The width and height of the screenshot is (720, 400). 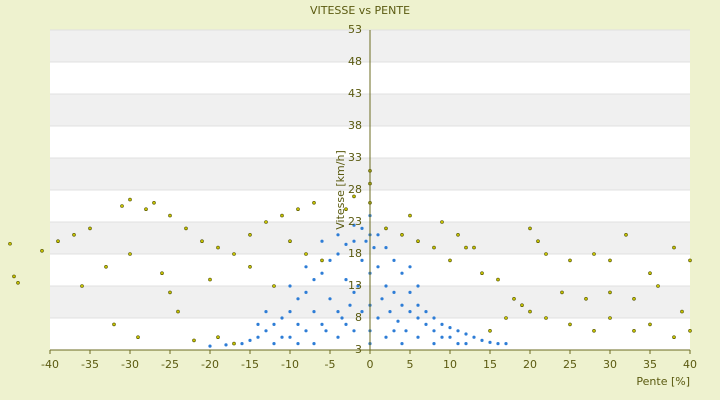 What do you see at coordinates (570, 364) in the screenshot?
I see `x-tick-label: 25` at bounding box center [570, 364].